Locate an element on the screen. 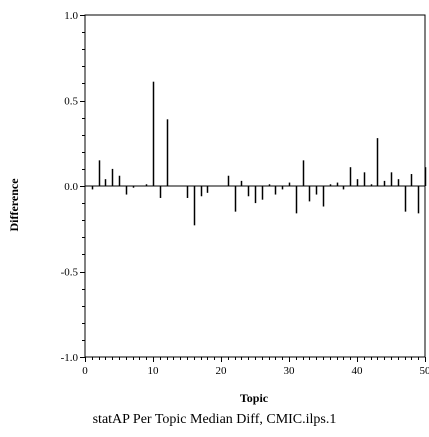  y-tick-label: -0.5 is located at coordinates (70, 273).